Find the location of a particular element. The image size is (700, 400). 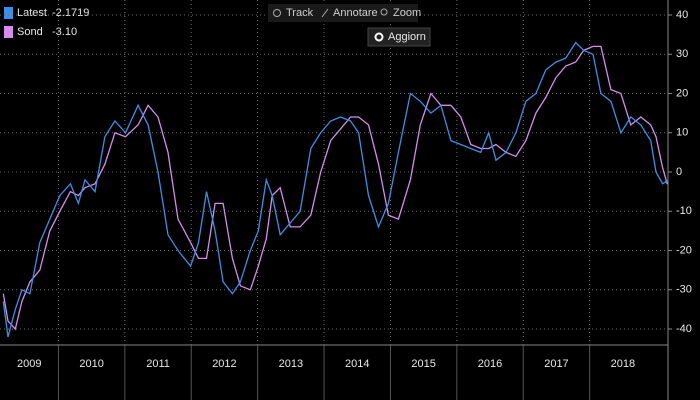

track-label: Track is located at coordinates (300, 13).